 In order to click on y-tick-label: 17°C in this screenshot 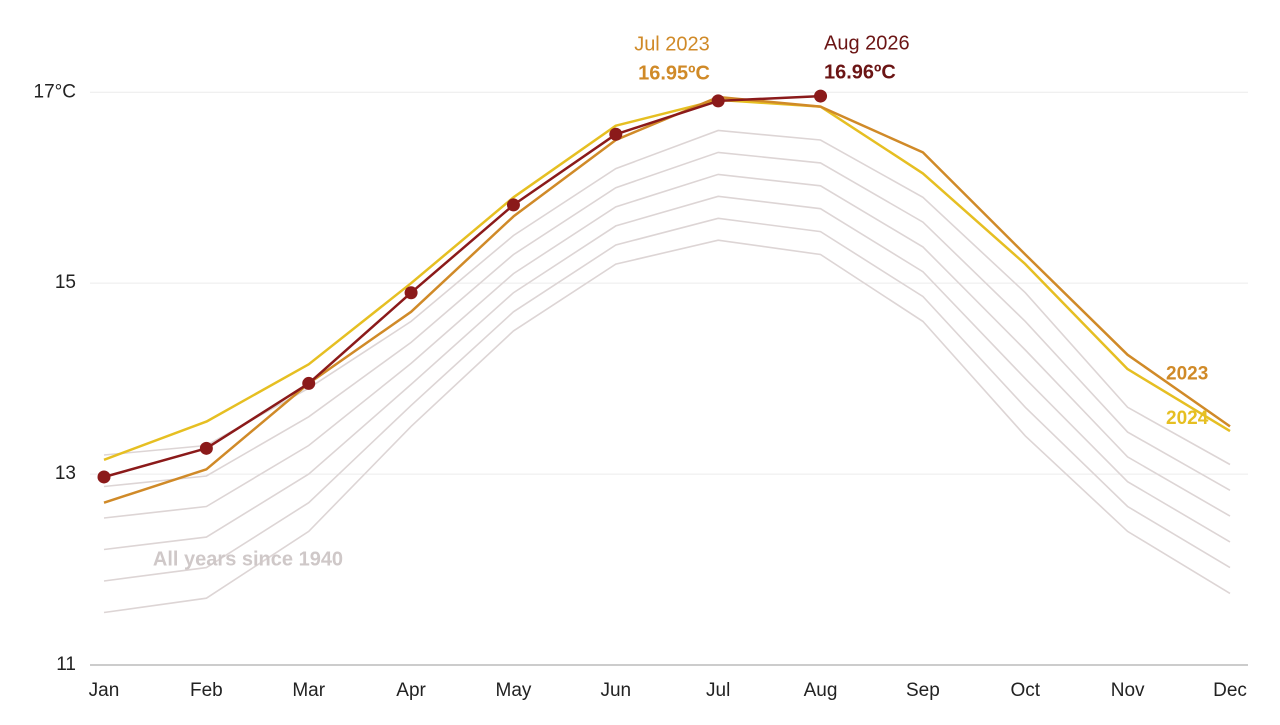, I will do `click(55, 91)`.